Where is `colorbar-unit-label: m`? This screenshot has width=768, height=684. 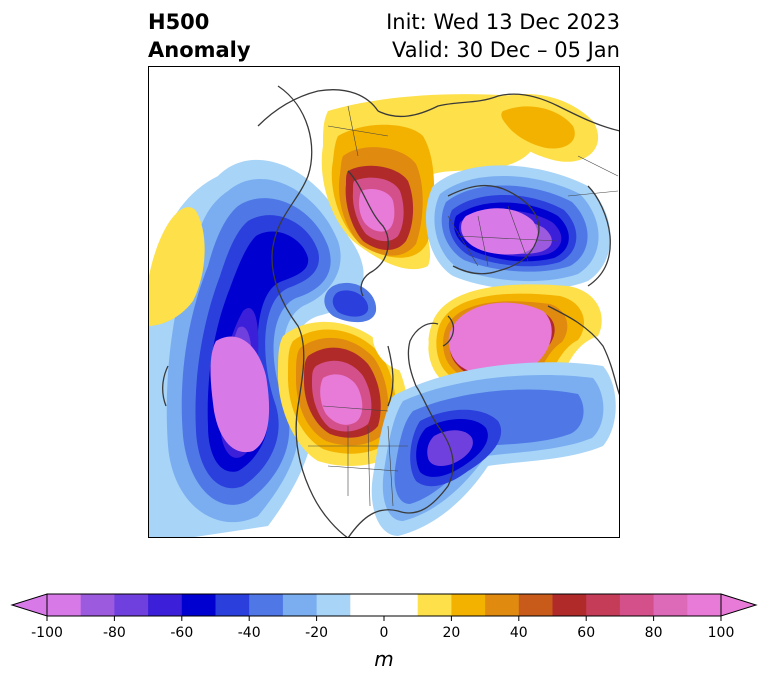 colorbar-unit-label: m is located at coordinates (383, 659).